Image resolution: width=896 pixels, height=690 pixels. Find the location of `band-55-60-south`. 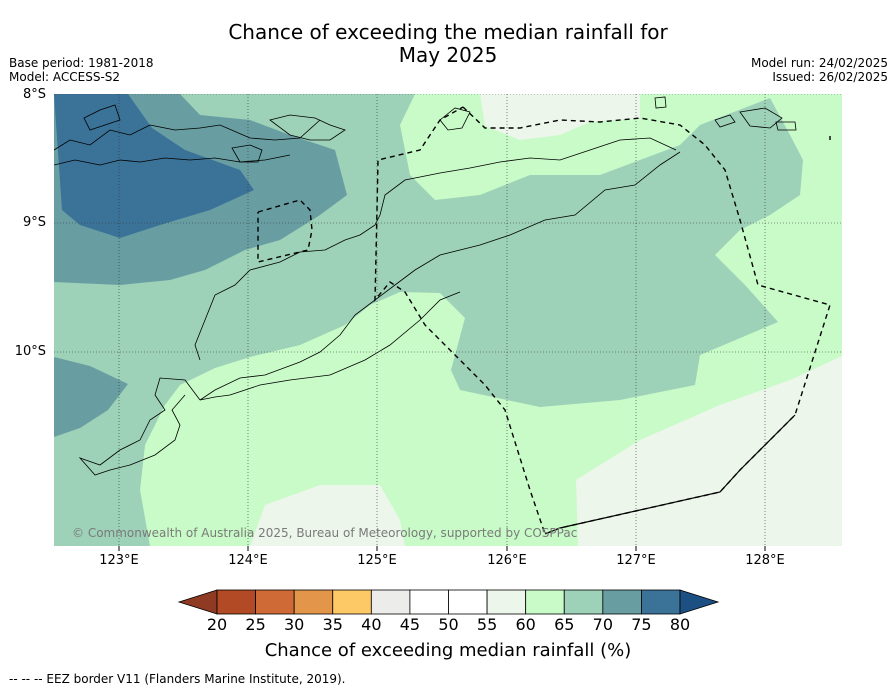

band-55-60-south is located at coordinates (709, 451).